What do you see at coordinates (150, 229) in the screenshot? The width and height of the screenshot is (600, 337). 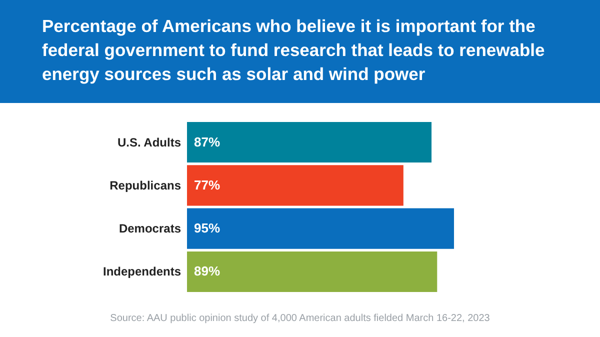 I see `y-tick-label: Democrats` at bounding box center [150, 229].